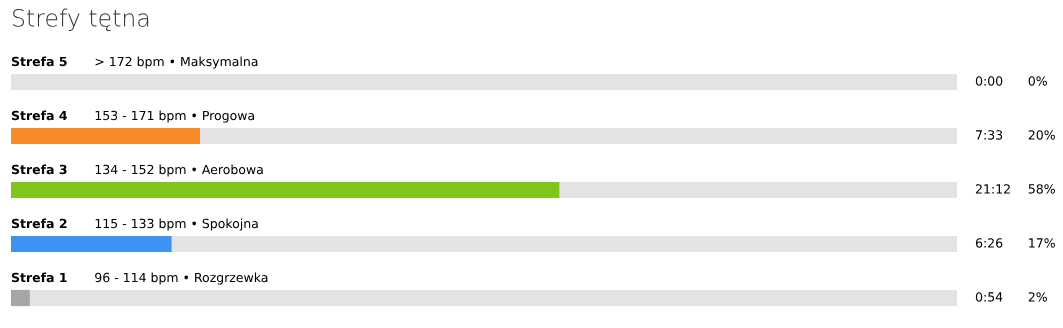 Image resolution: width=1063 pixels, height=328 pixels. What do you see at coordinates (39, 169) in the screenshot?
I see `y-tick-label: Strefa 3` at bounding box center [39, 169].